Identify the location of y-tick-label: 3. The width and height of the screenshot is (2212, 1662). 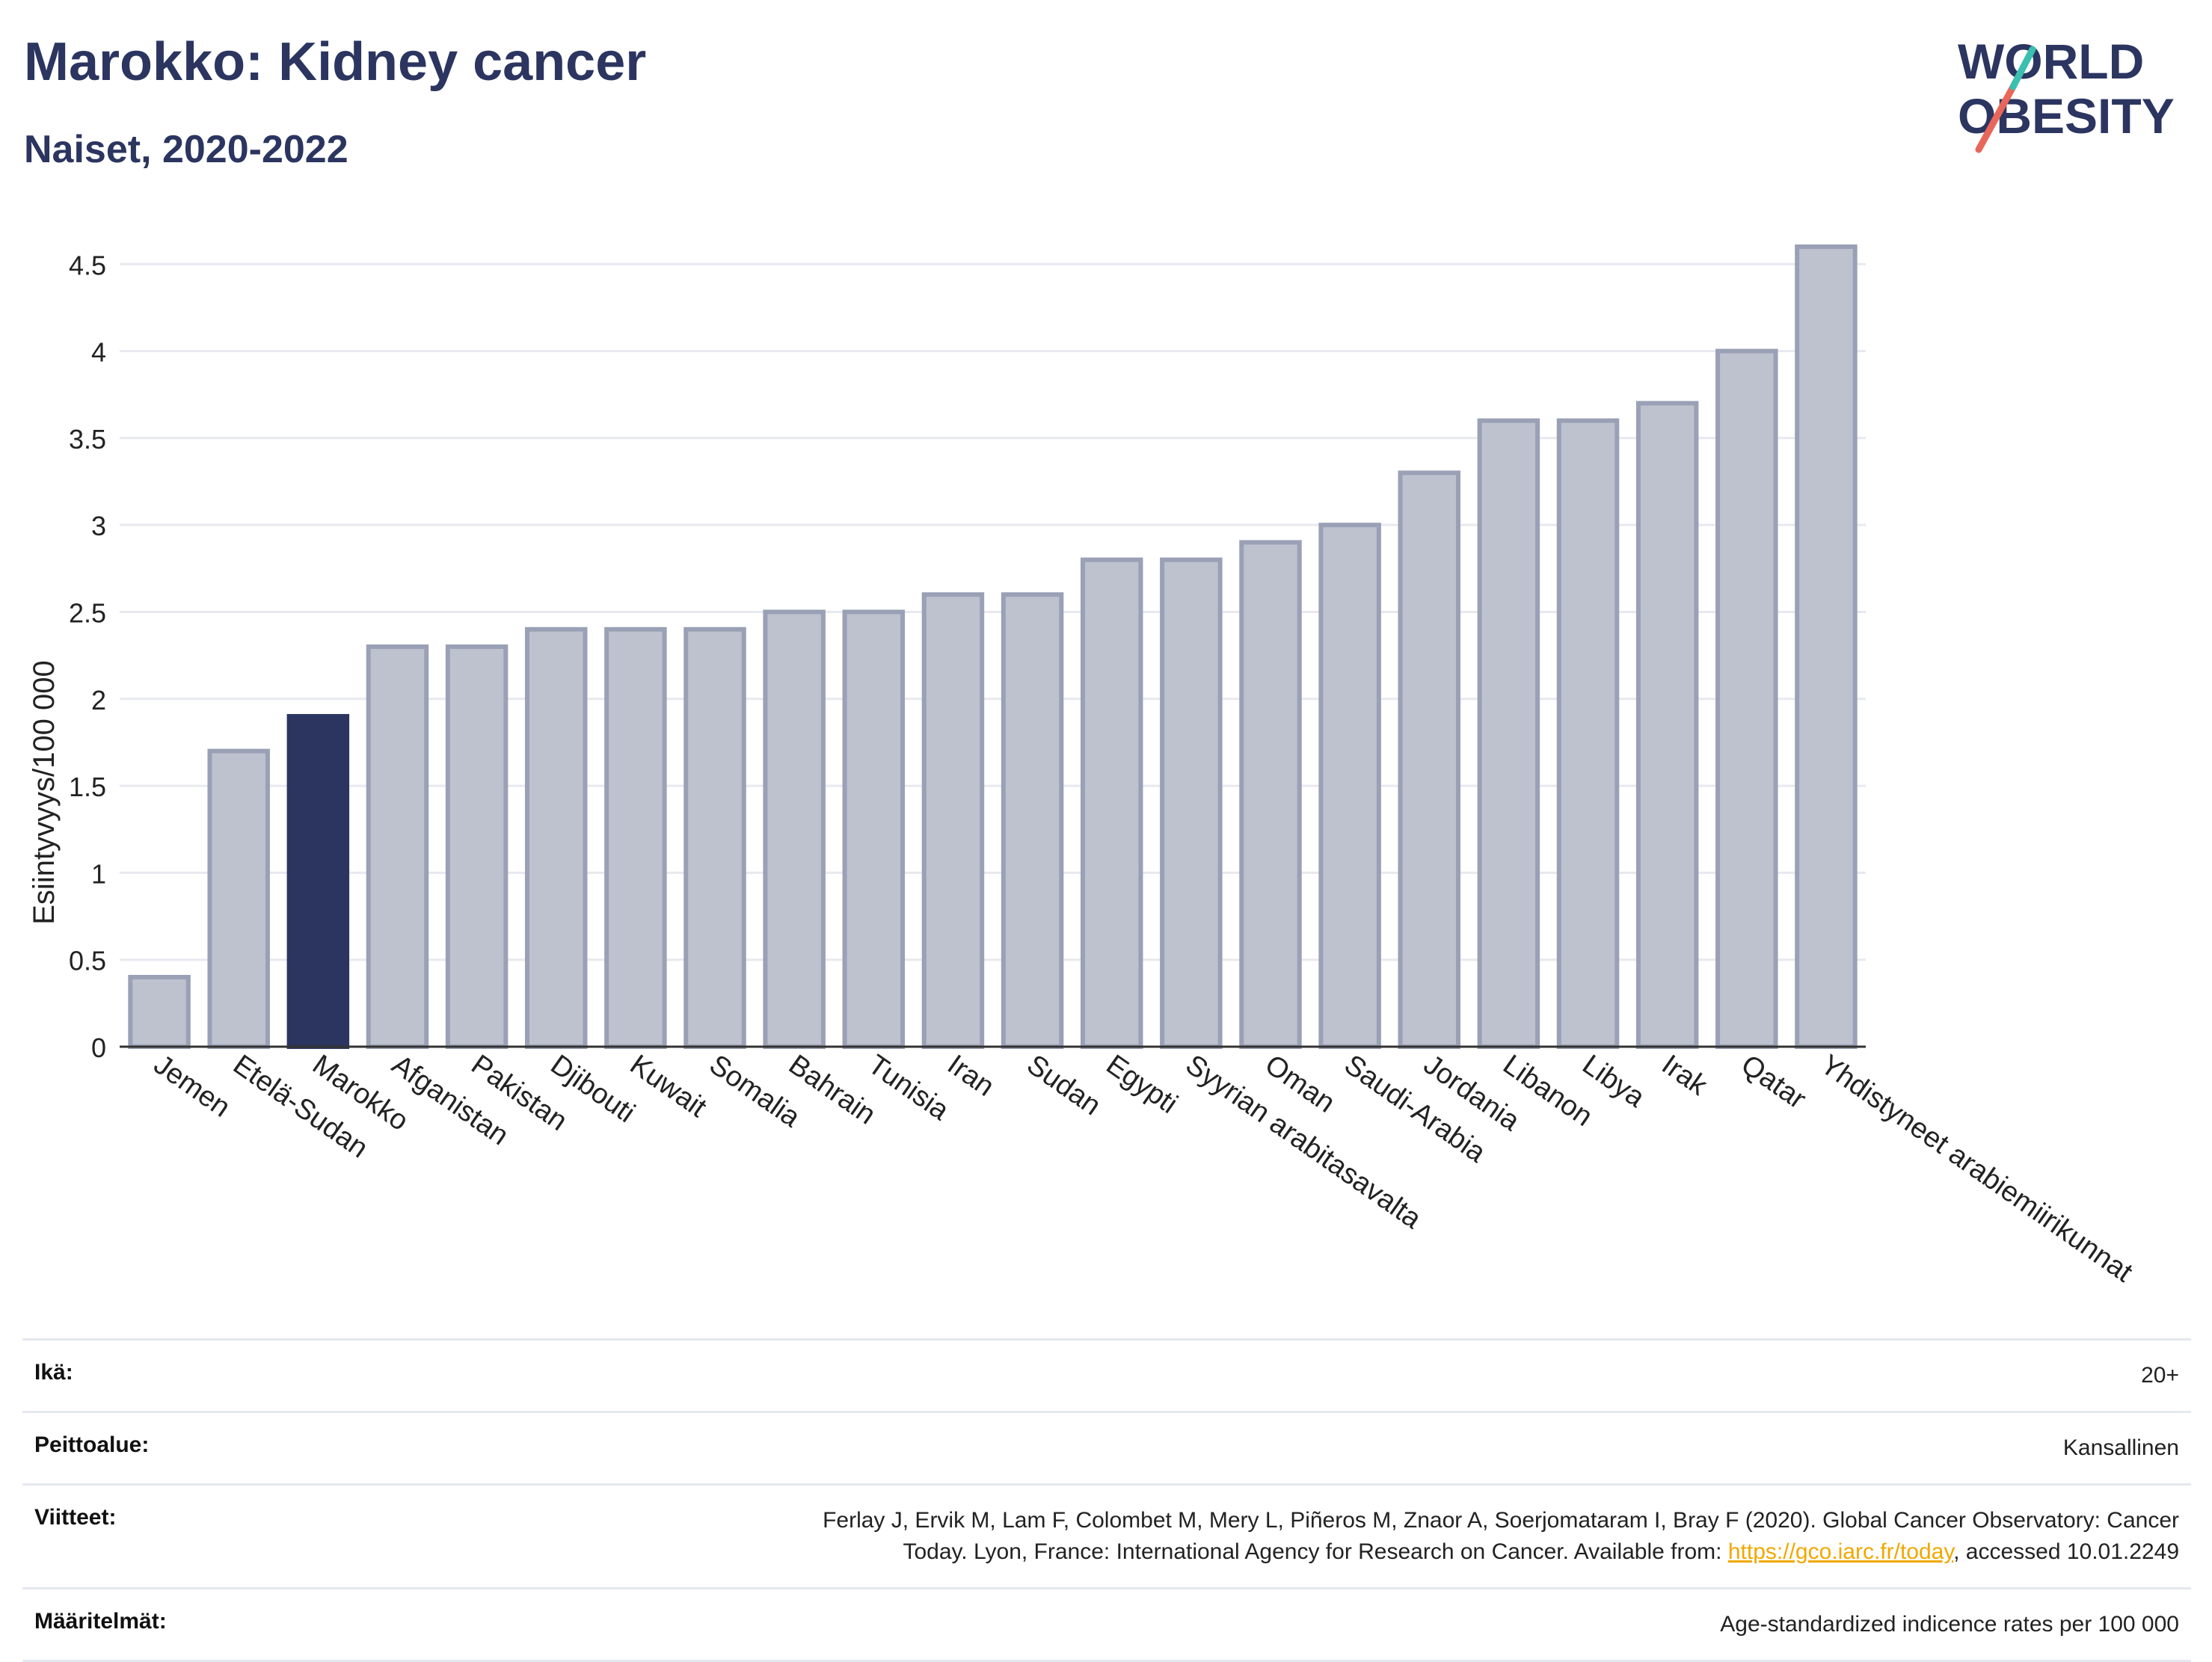
(98, 526).